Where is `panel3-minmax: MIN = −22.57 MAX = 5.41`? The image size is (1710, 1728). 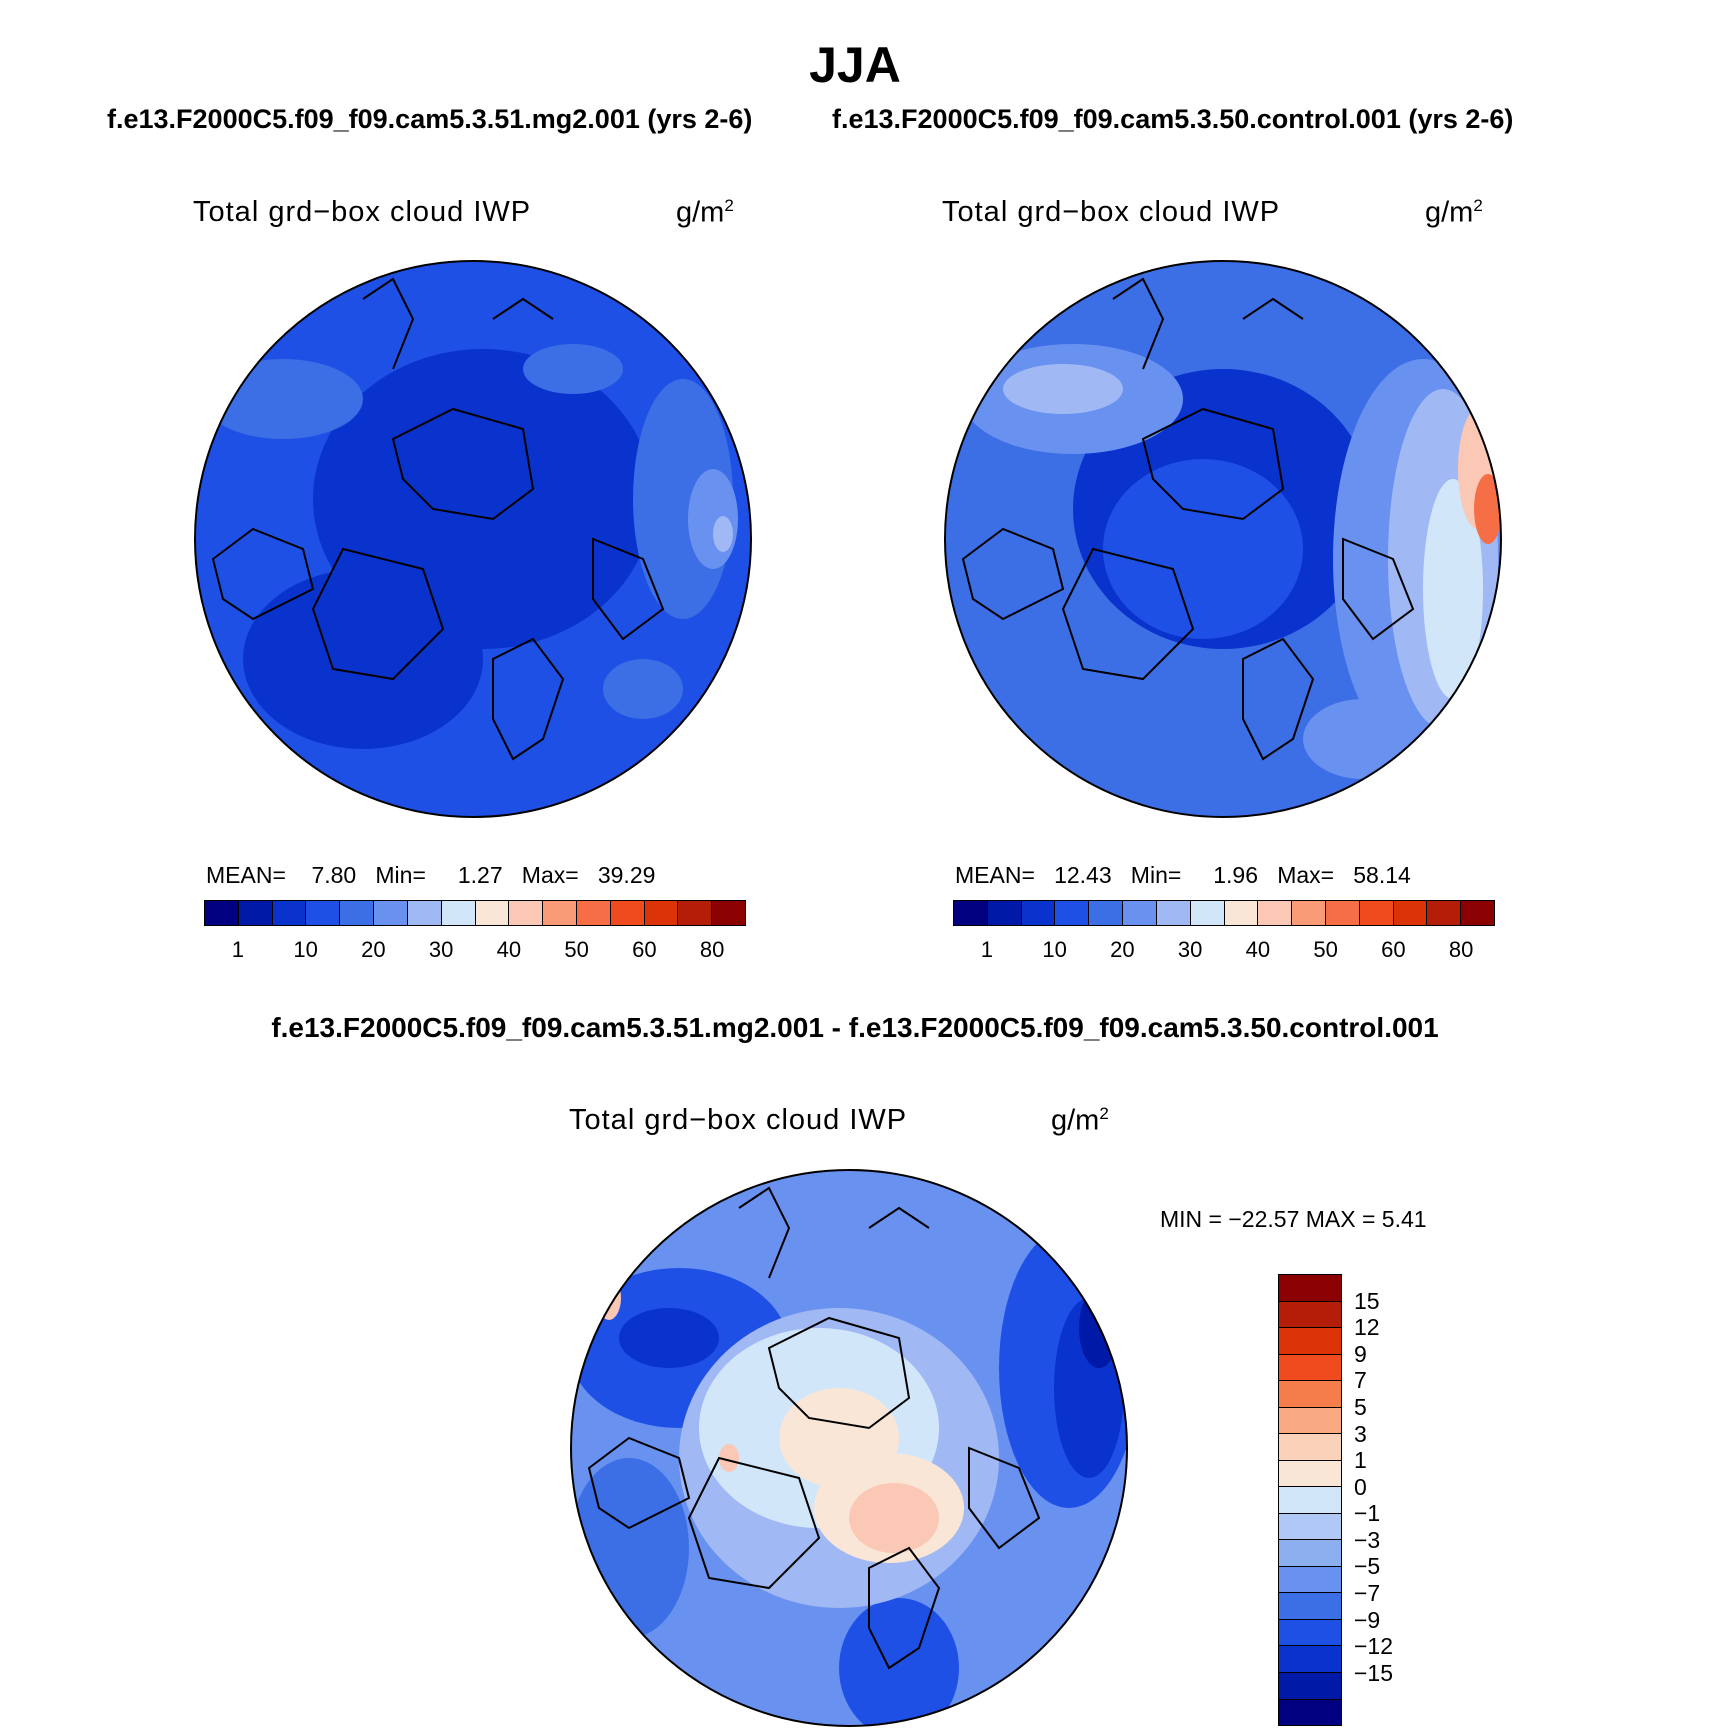
panel3-minmax: MIN = −22.57 MAX = 5.41 is located at coordinates (1293, 1219).